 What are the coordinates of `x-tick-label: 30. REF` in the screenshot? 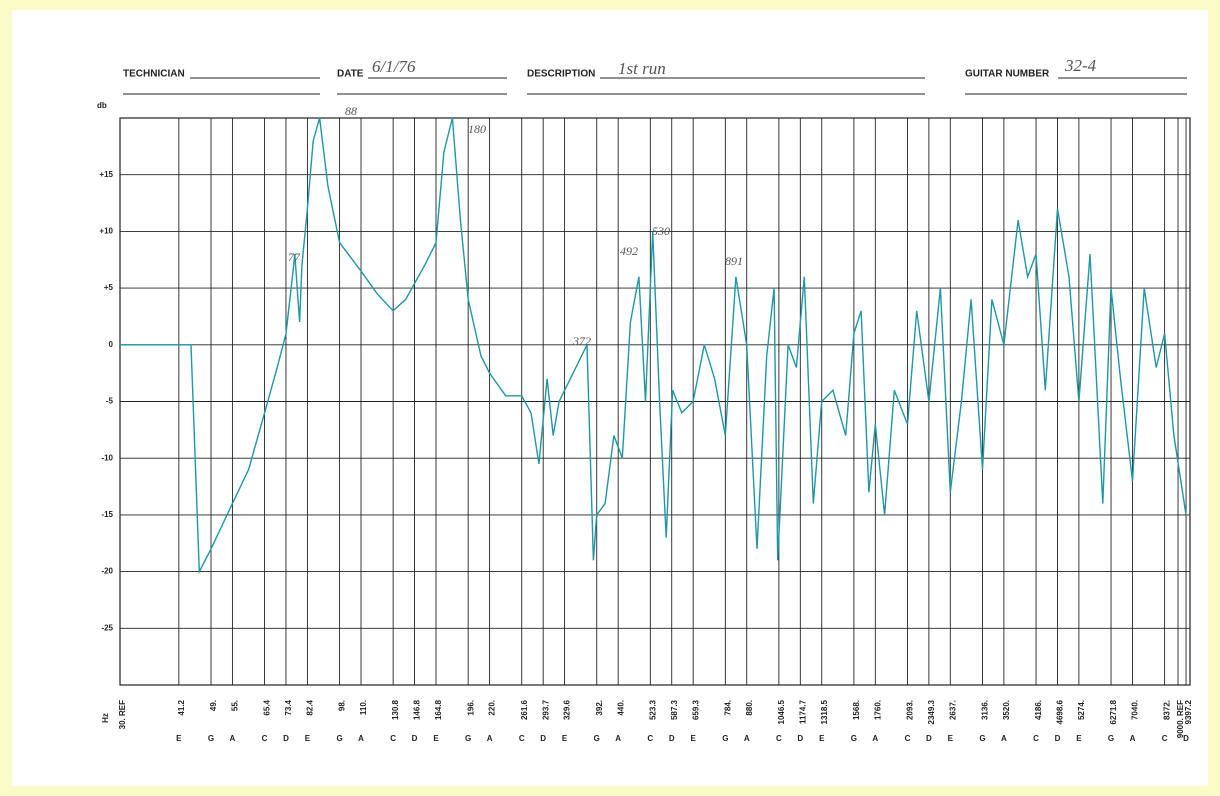 It's located at (122, 714).